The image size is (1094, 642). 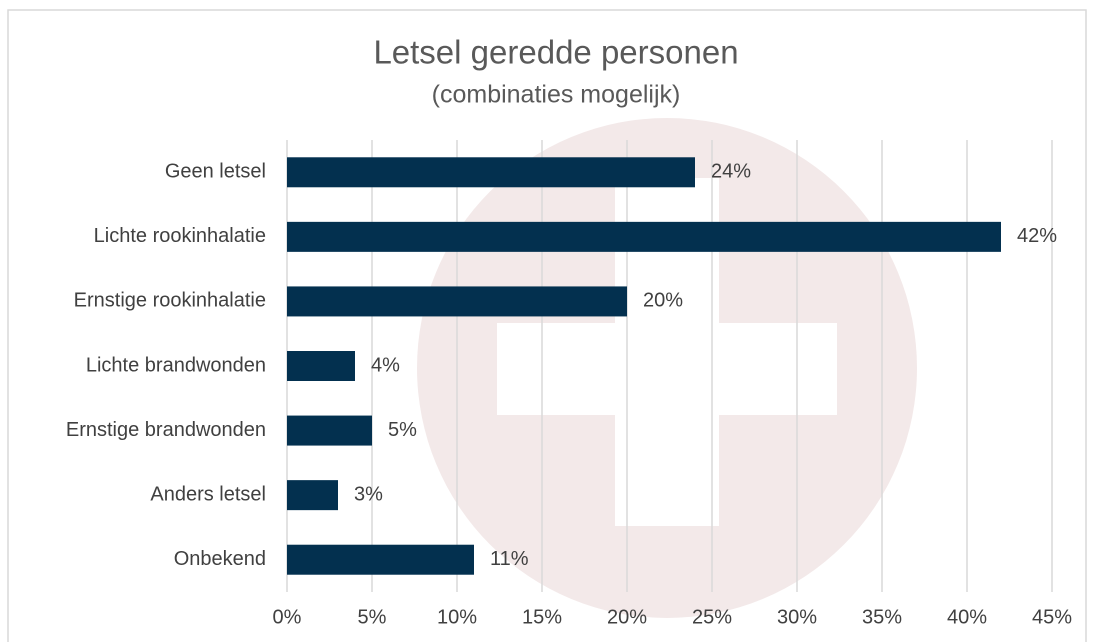 What do you see at coordinates (170, 301) in the screenshot?
I see `y-tick-label: Ernstige rookinhalatie` at bounding box center [170, 301].